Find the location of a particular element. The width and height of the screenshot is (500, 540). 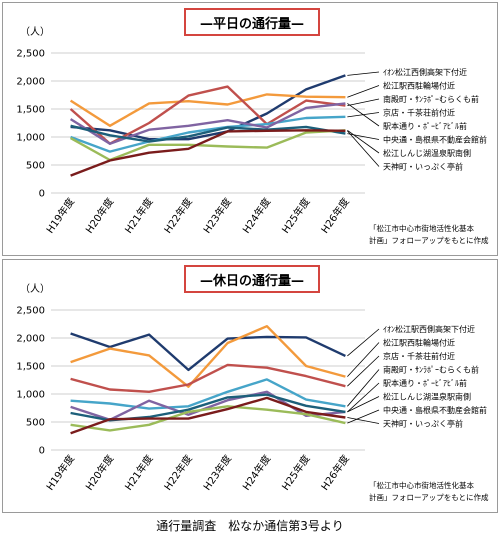

weekday-chart-title: —平日の通行量— is located at coordinates (252, 24).